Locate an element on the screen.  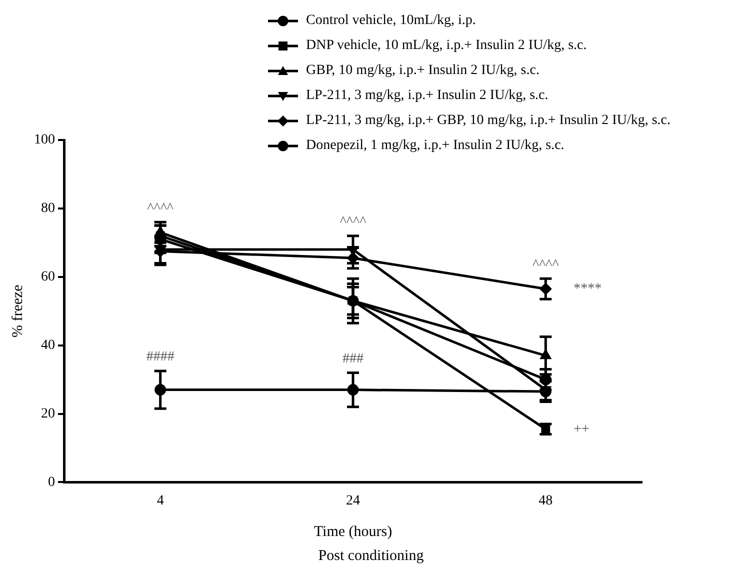
legend-label: LP-211, 3 mg/kg, i.p.+ GBP, 10 mg/kg, i.p.+ Insulin 2 IU/kg, s.c. is located at coordinates (488, 120).